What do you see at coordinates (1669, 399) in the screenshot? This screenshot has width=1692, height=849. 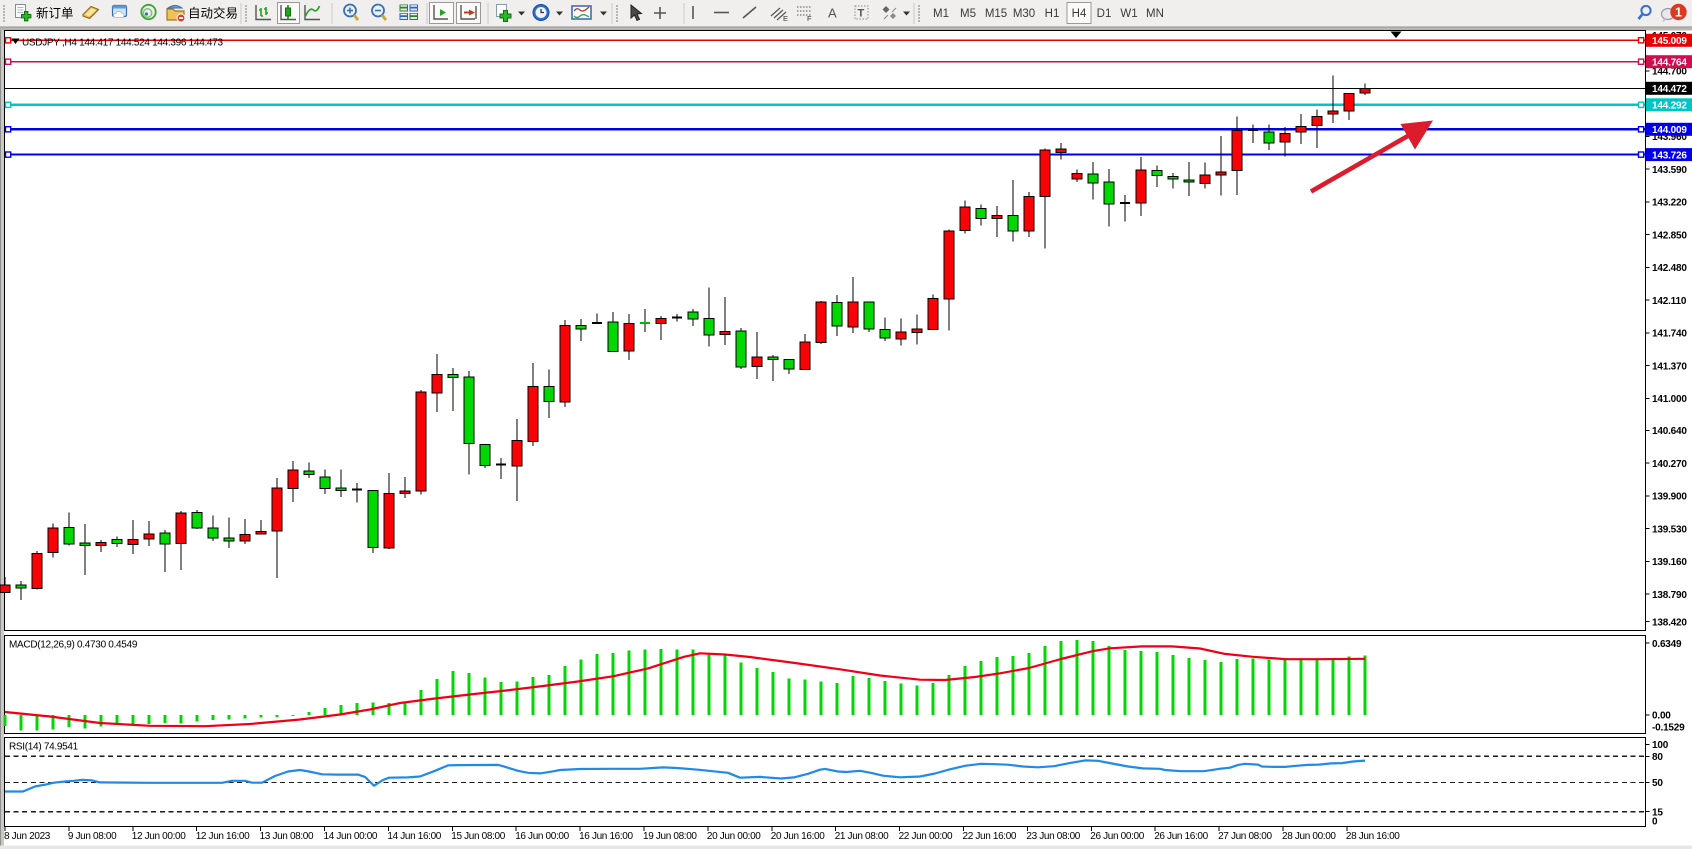 I see `svg-text: 141.000` at bounding box center [1669, 399].